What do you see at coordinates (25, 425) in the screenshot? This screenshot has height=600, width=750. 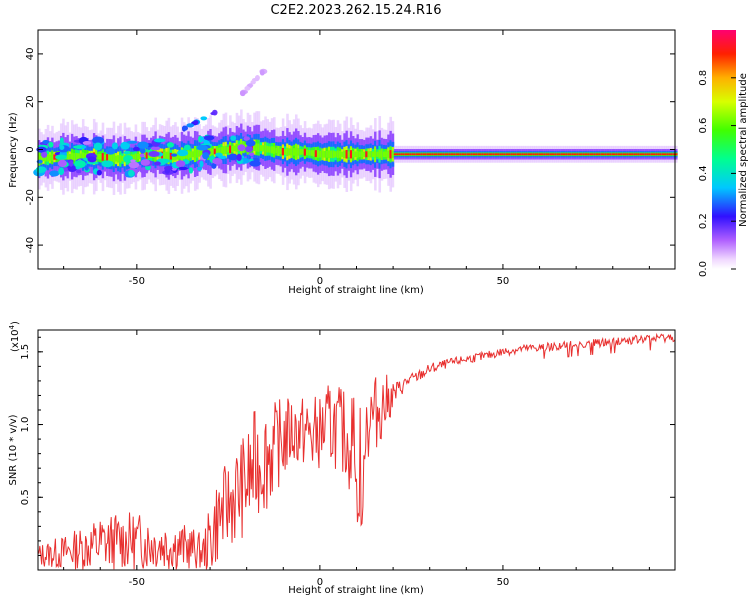 I see `snr-y-tick-label: 1.0` at bounding box center [25, 425].